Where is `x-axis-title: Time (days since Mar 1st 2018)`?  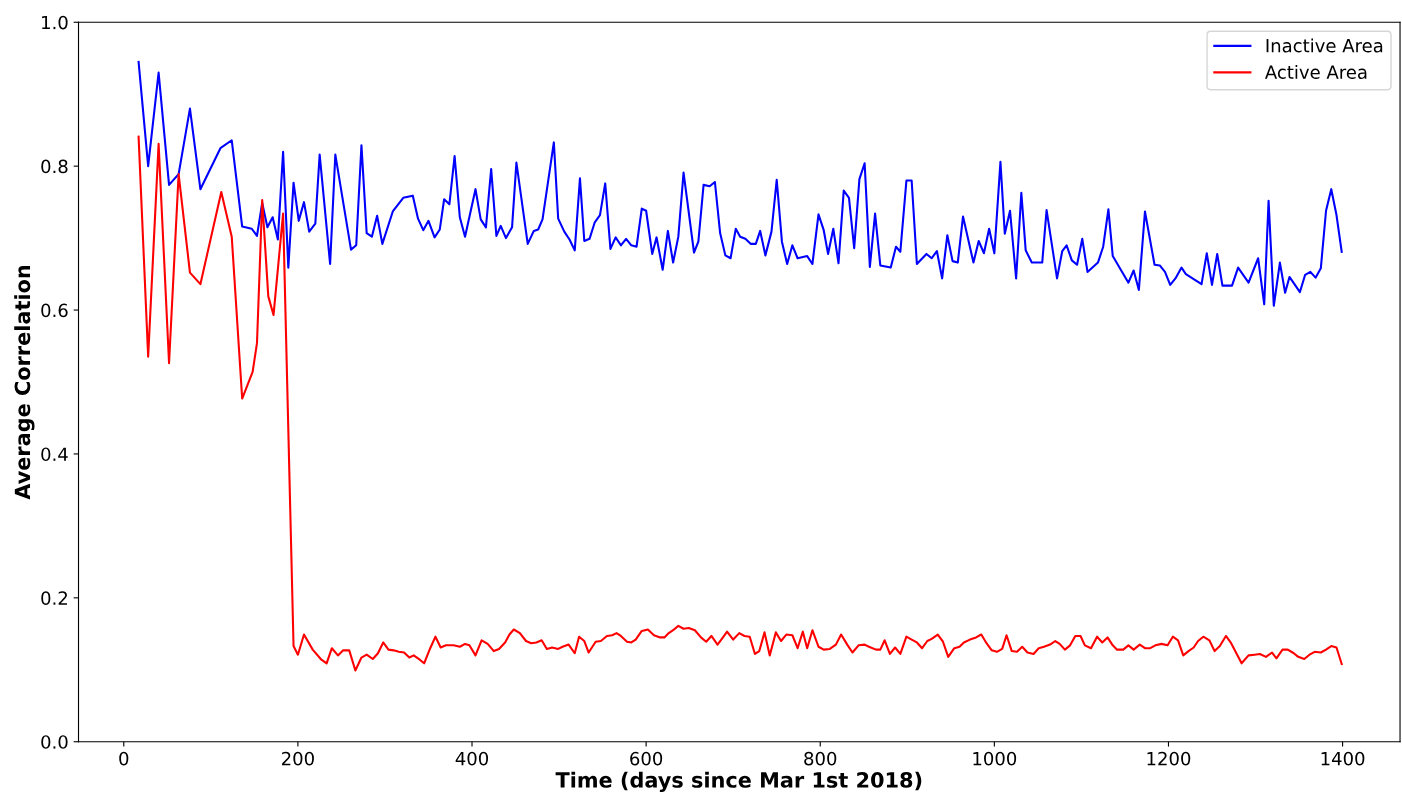
x-axis-title: Time (days since Mar 1st 2018) is located at coordinates (738, 782).